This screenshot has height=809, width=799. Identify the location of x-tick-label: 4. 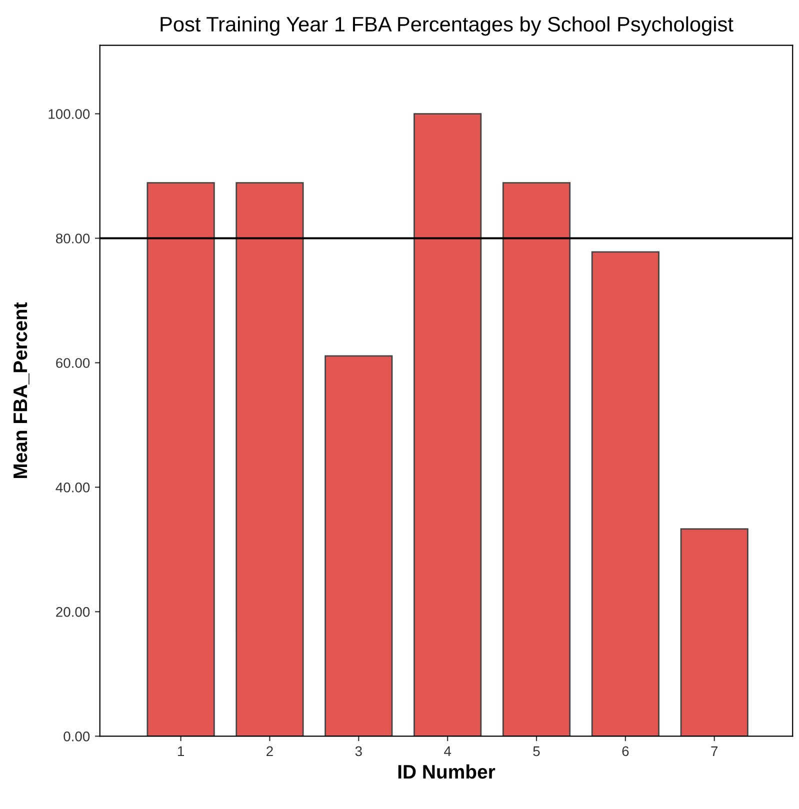
(448, 751).